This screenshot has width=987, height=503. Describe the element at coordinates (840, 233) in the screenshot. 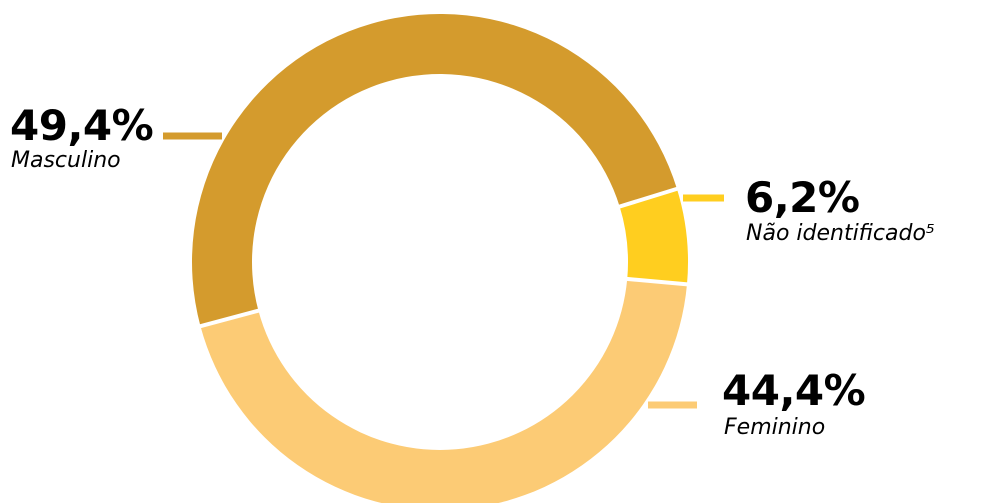

I see `slice-label-nao-identificado: Não identificado⁵` at that location.